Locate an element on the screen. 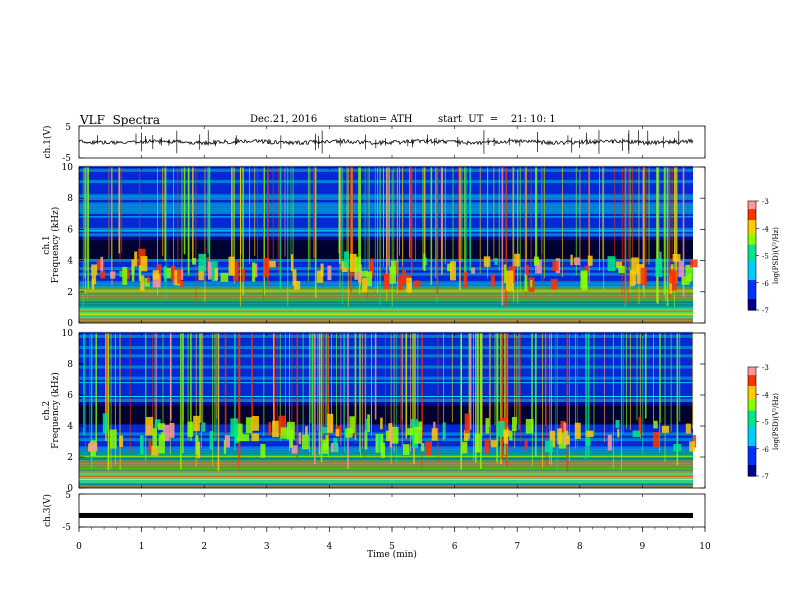 The image size is (792, 612). ch1-spectrogram-colorbar-tick: -3 is located at coordinates (765, 202).